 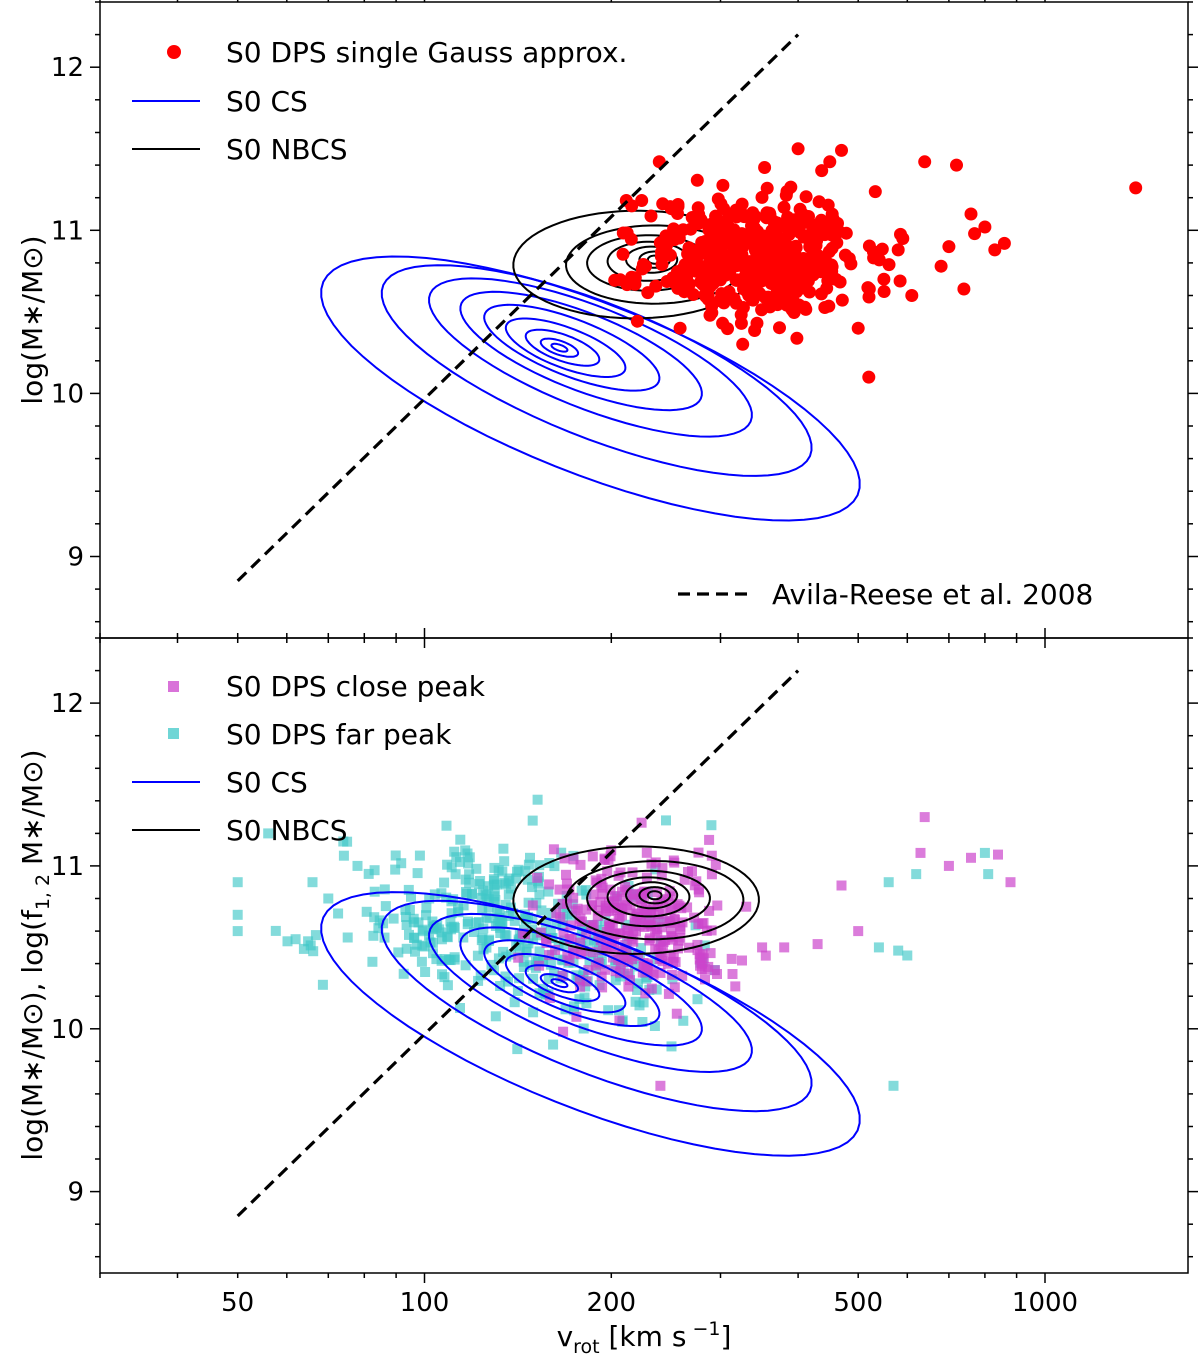 What do you see at coordinates (875, 263) in the screenshot?
I see `top-scatter-points` at bounding box center [875, 263].